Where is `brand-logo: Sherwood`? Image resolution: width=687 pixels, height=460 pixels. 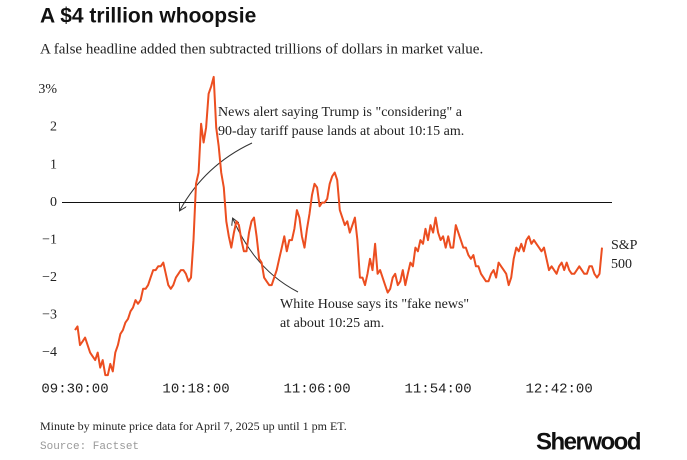 brand-logo: Sherwood is located at coordinates (588, 441).